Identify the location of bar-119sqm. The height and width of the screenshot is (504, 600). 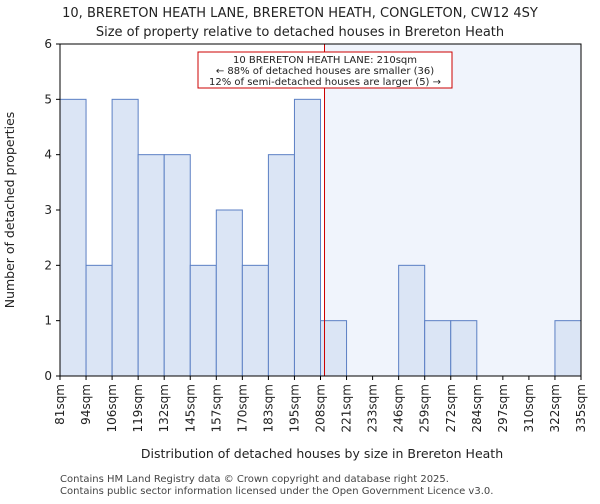
(151, 265).